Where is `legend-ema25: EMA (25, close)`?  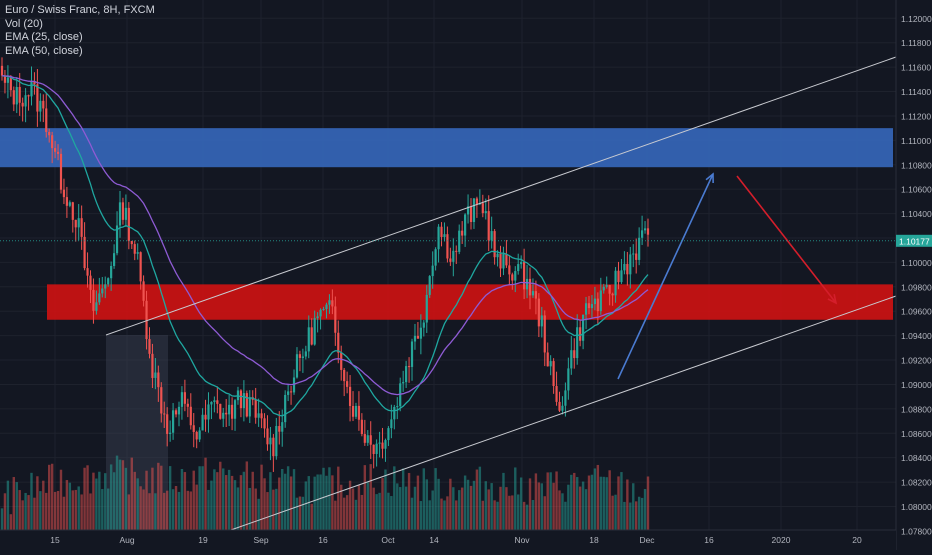 legend-ema25: EMA (25, close) is located at coordinates (44, 37).